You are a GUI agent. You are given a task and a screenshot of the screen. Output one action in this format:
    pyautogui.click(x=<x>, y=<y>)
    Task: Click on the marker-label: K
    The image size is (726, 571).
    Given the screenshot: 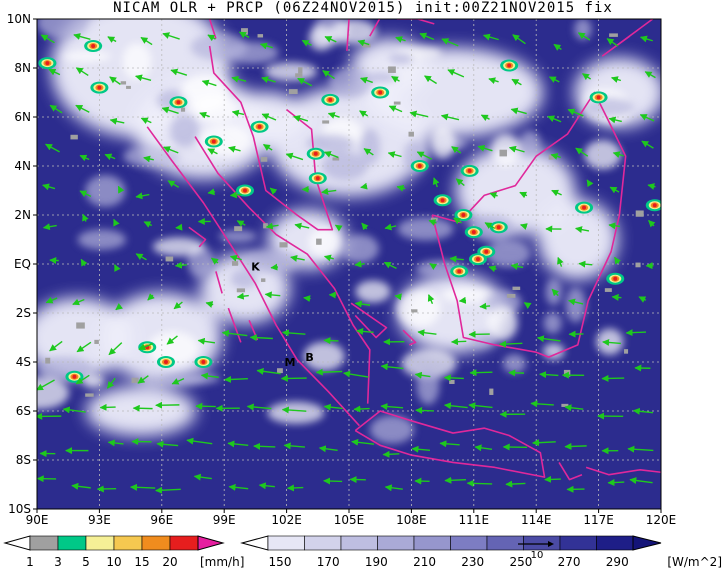 What is the action you would take?
    pyautogui.click(x=255, y=266)
    